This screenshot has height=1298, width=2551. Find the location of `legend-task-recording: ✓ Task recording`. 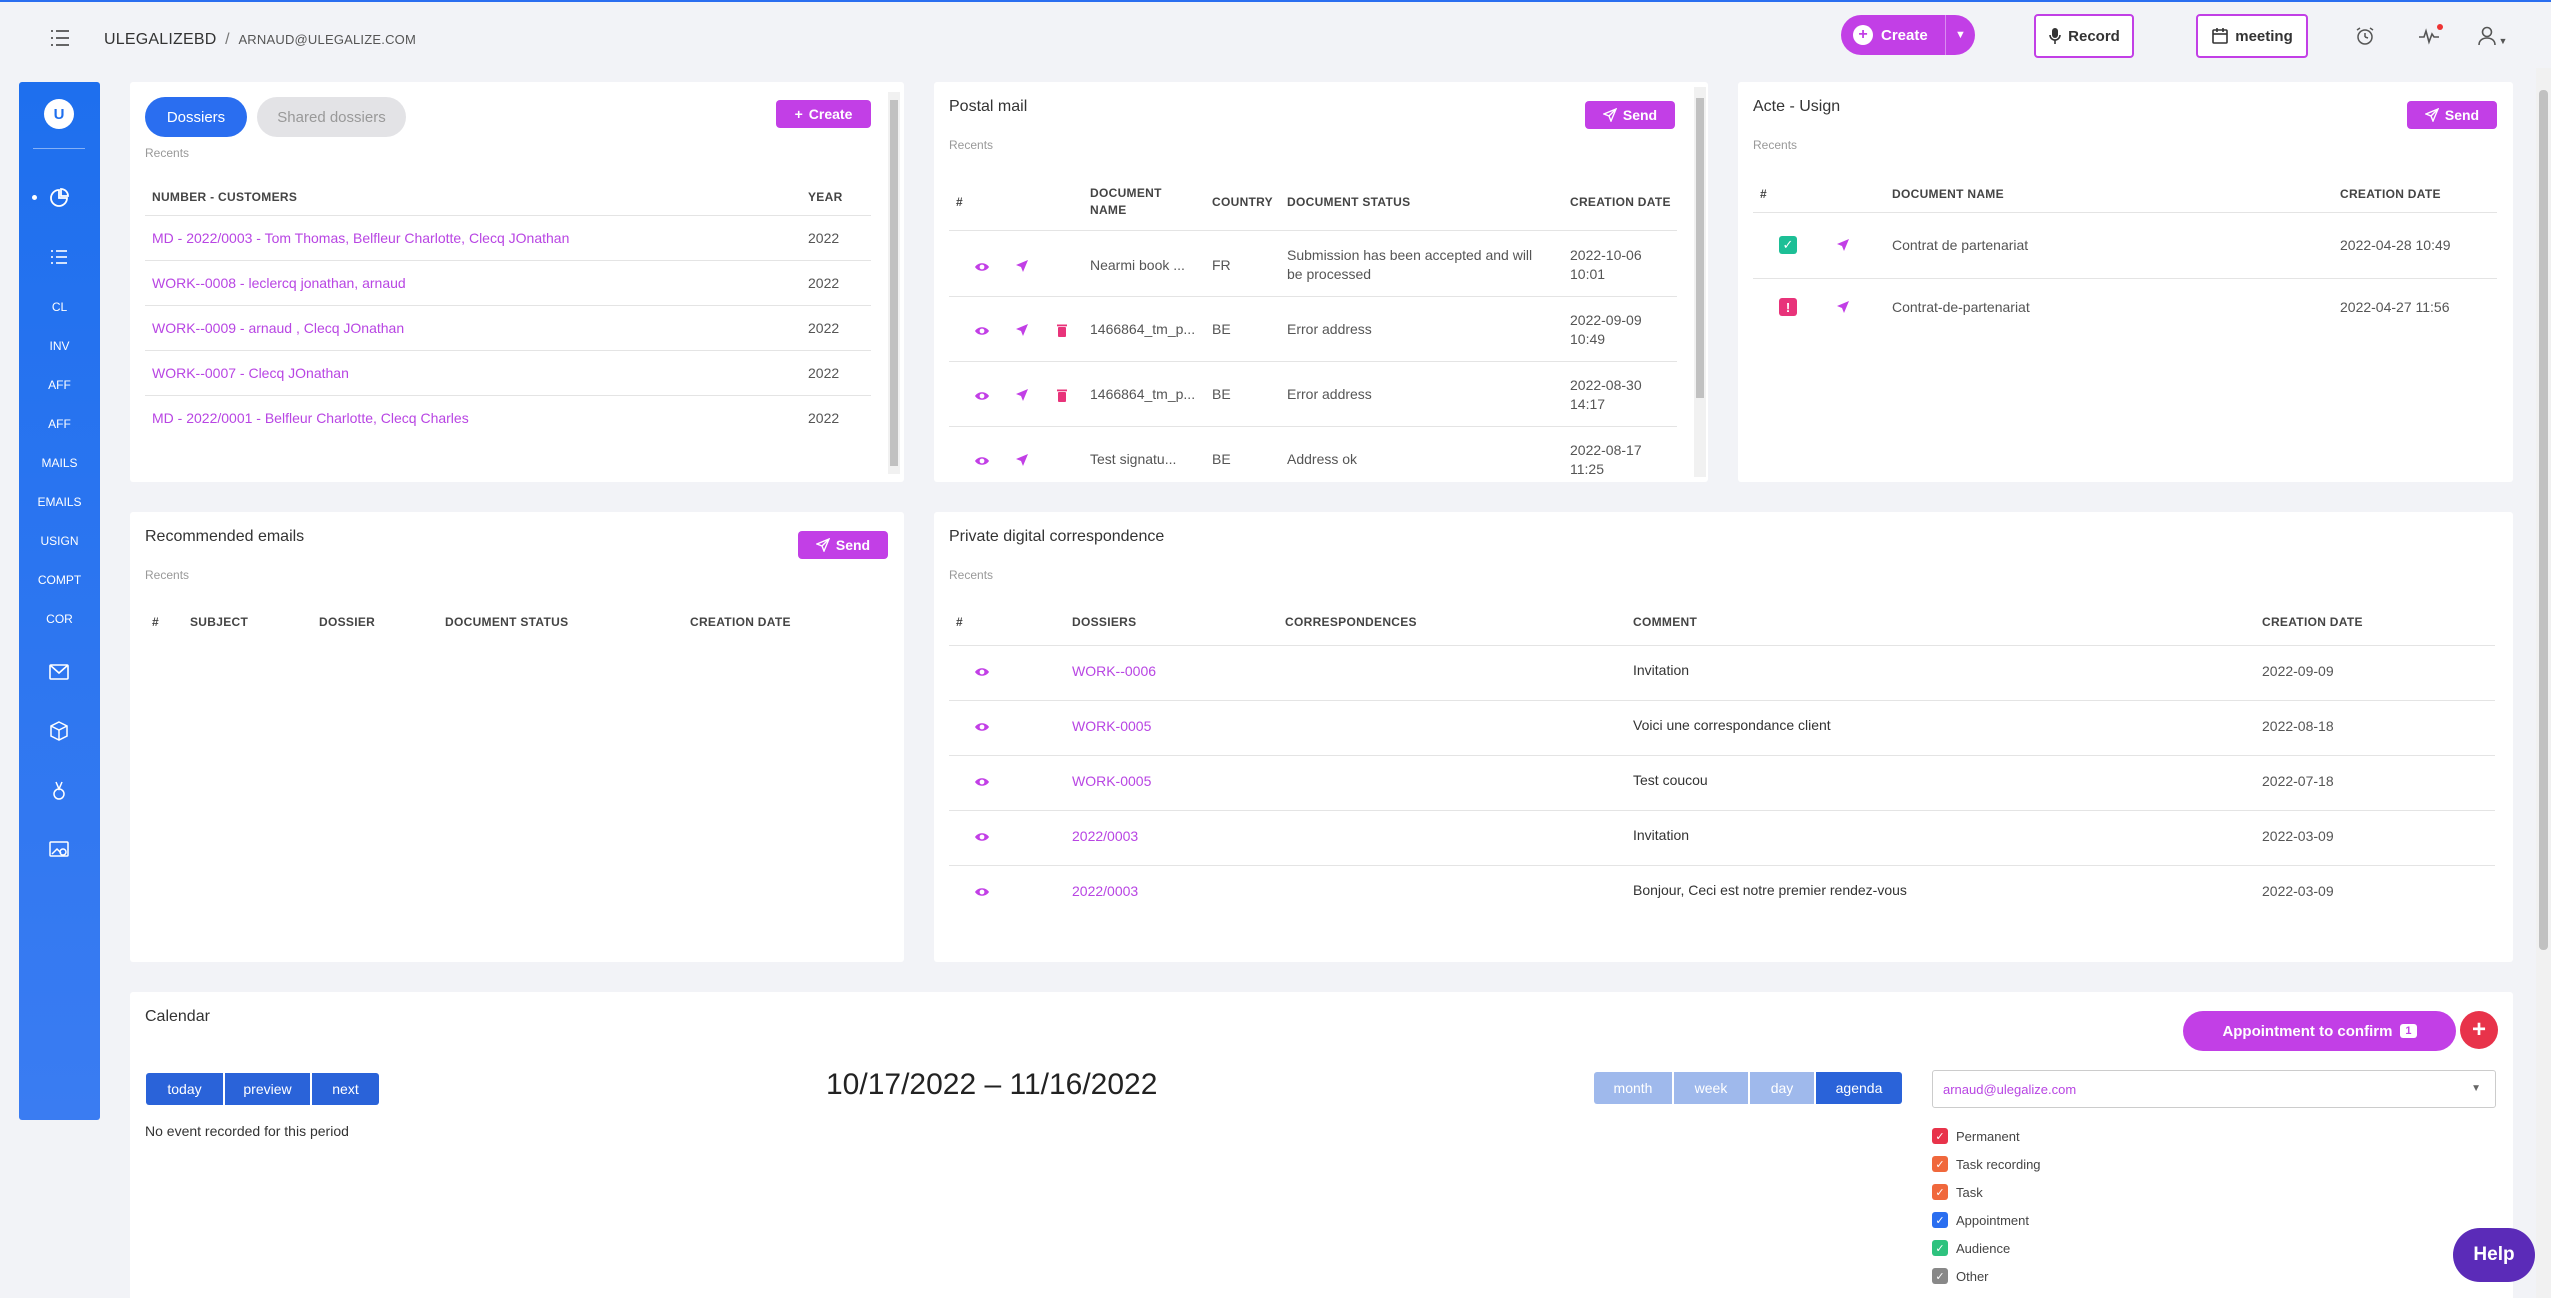

legend-task-recording: ✓ Task recording is located at coordinates (1986, 1164).